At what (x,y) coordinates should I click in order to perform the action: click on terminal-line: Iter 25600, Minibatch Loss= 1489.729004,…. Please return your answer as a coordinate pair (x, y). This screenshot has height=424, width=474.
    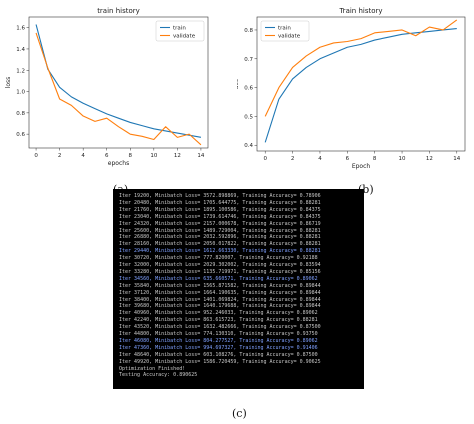
    Looking at the image, I should click on (220, 230).